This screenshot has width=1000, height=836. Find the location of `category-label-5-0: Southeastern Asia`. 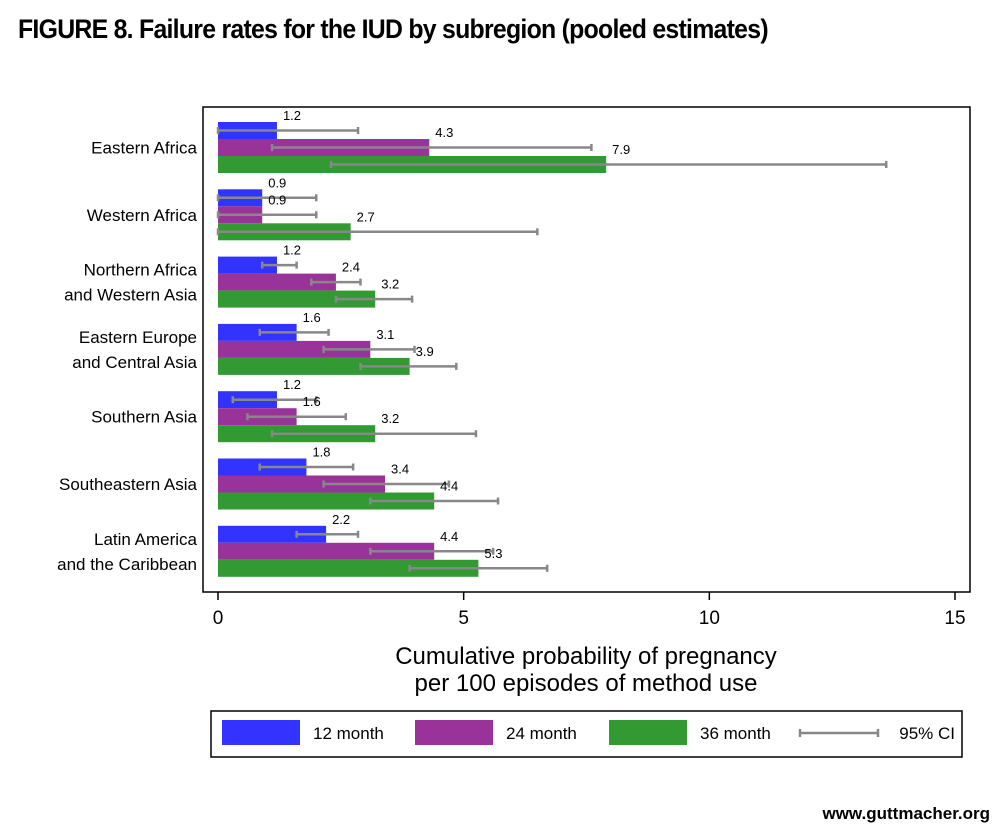

category-label-5-0: Southeastern Asia is located at coordinates (128, 484).